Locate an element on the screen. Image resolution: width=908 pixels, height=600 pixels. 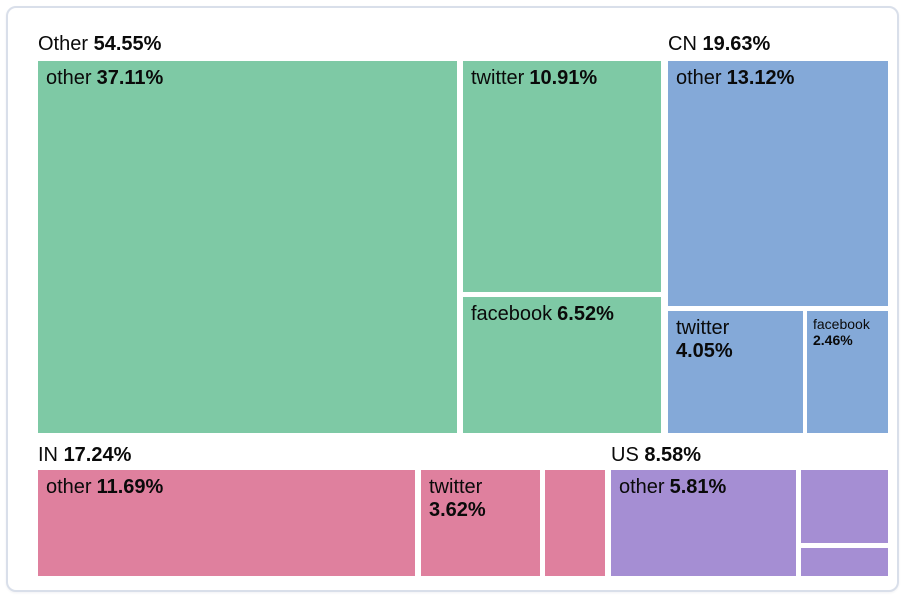
treemap-cell-cn-other: other 13.12% is located at coordinates (778, 183).